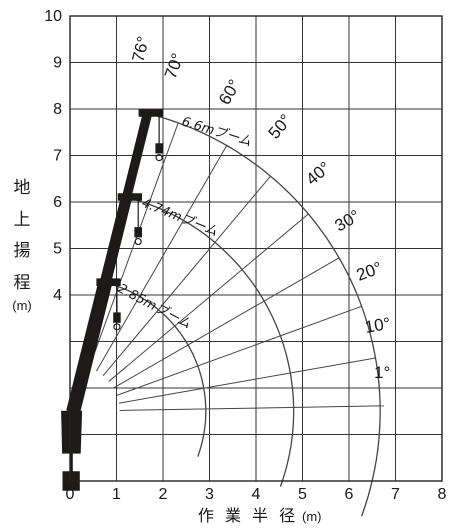  Describe the element at coordinates (22, 251) in the screenshot. I see `y-label-char: 揚` at that location.